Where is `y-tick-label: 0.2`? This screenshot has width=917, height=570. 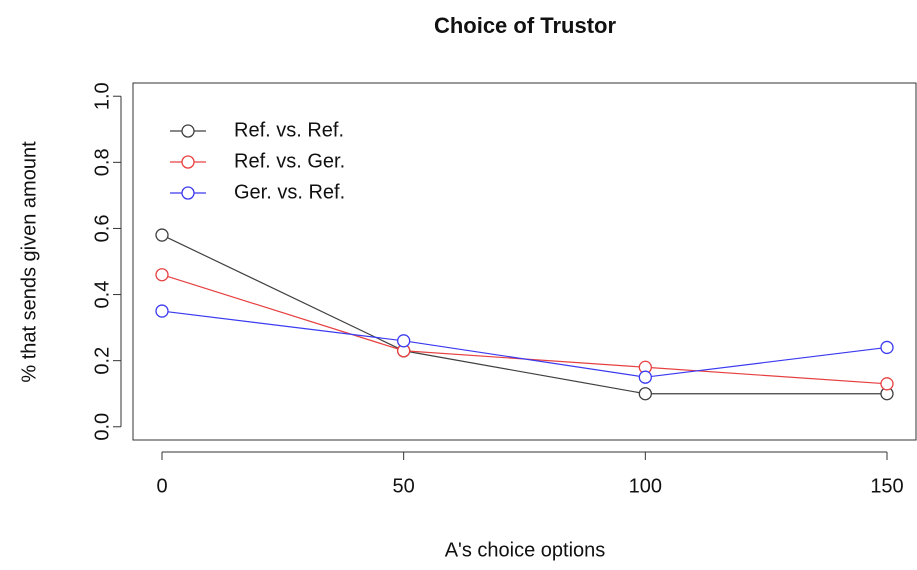
y-tick-label: 0.2 is located at coordinates (102, 361).